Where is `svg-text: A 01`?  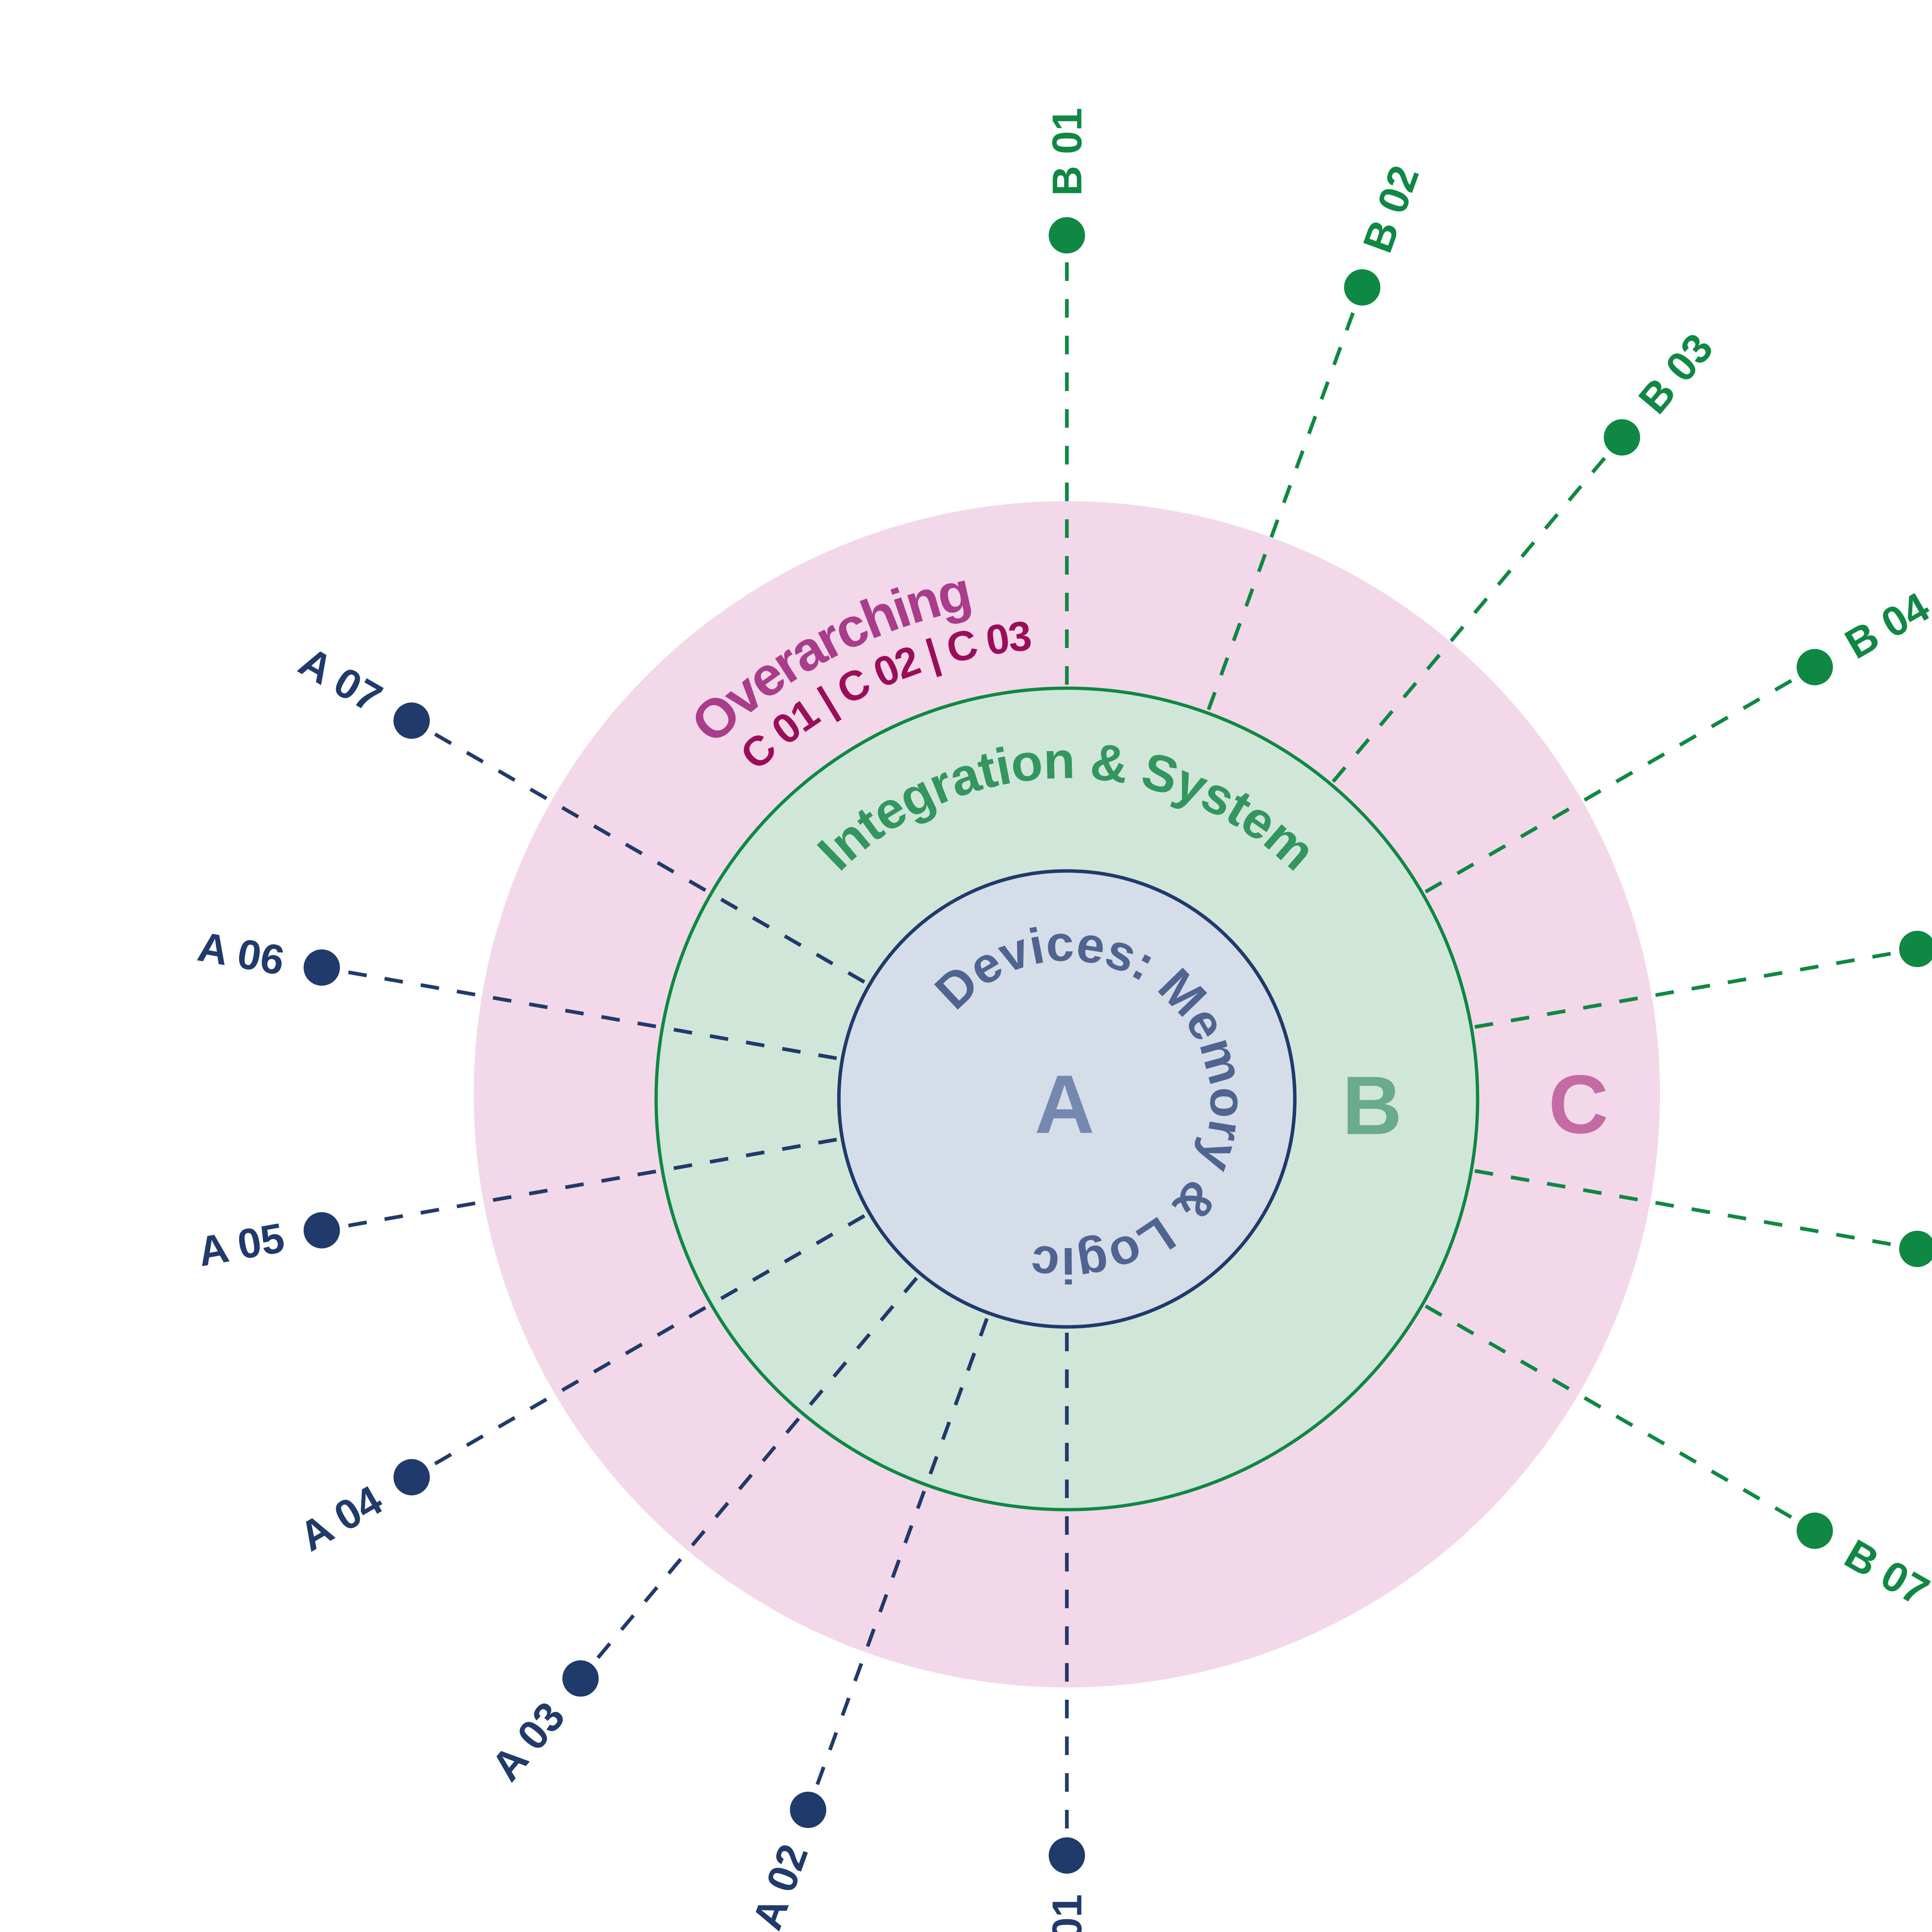 svg-text: A 01 is located at coordinates (1067, 1913).